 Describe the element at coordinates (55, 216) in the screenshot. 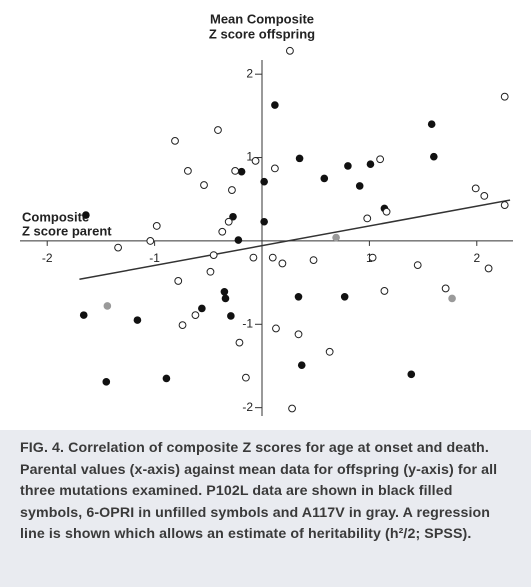

I see `x-axis-label: Composite` at that location.